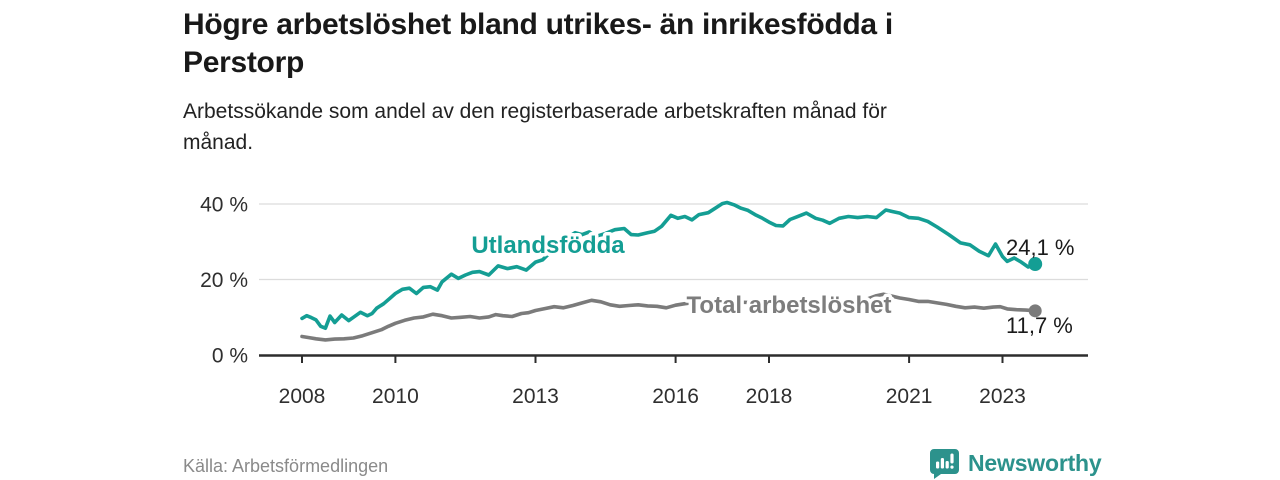  Describe the element at coordinates (218, 142) in the screenshot. I see `subtitle-line2: månad.` at that location.